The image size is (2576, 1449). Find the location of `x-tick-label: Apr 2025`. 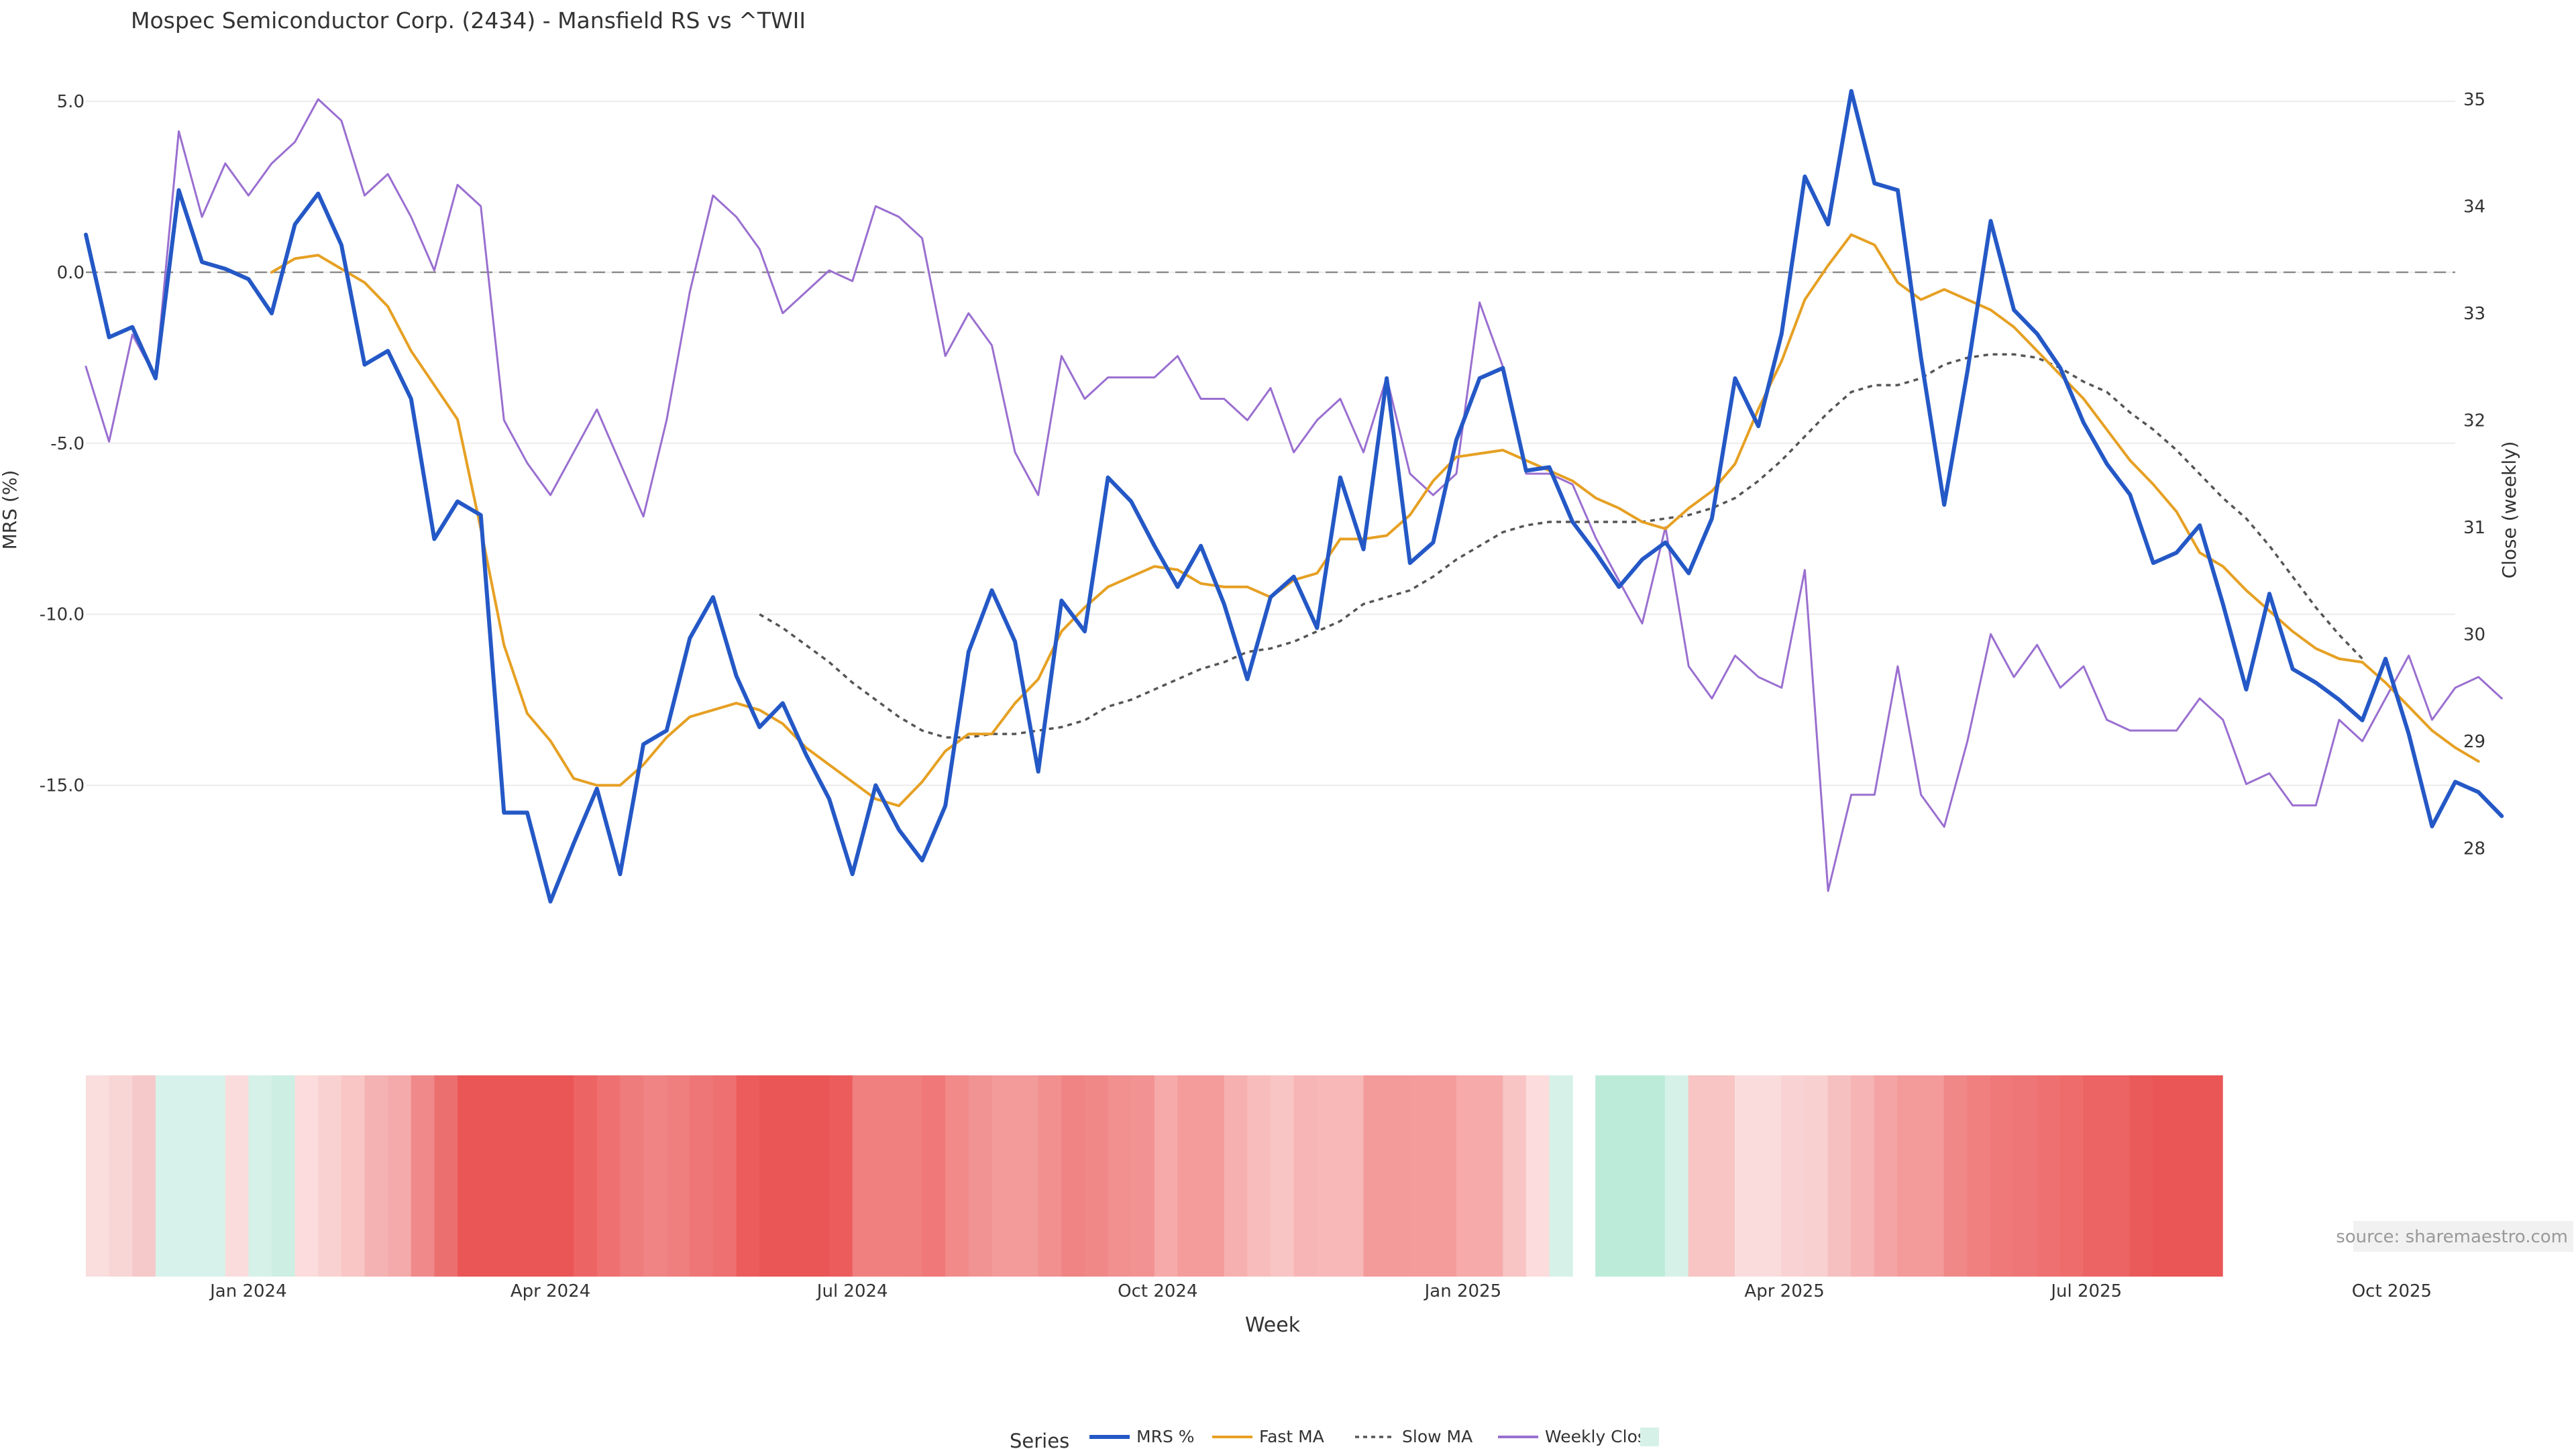

x-tick-label: Apr 2025 is located at coordinates (1784, 1291).